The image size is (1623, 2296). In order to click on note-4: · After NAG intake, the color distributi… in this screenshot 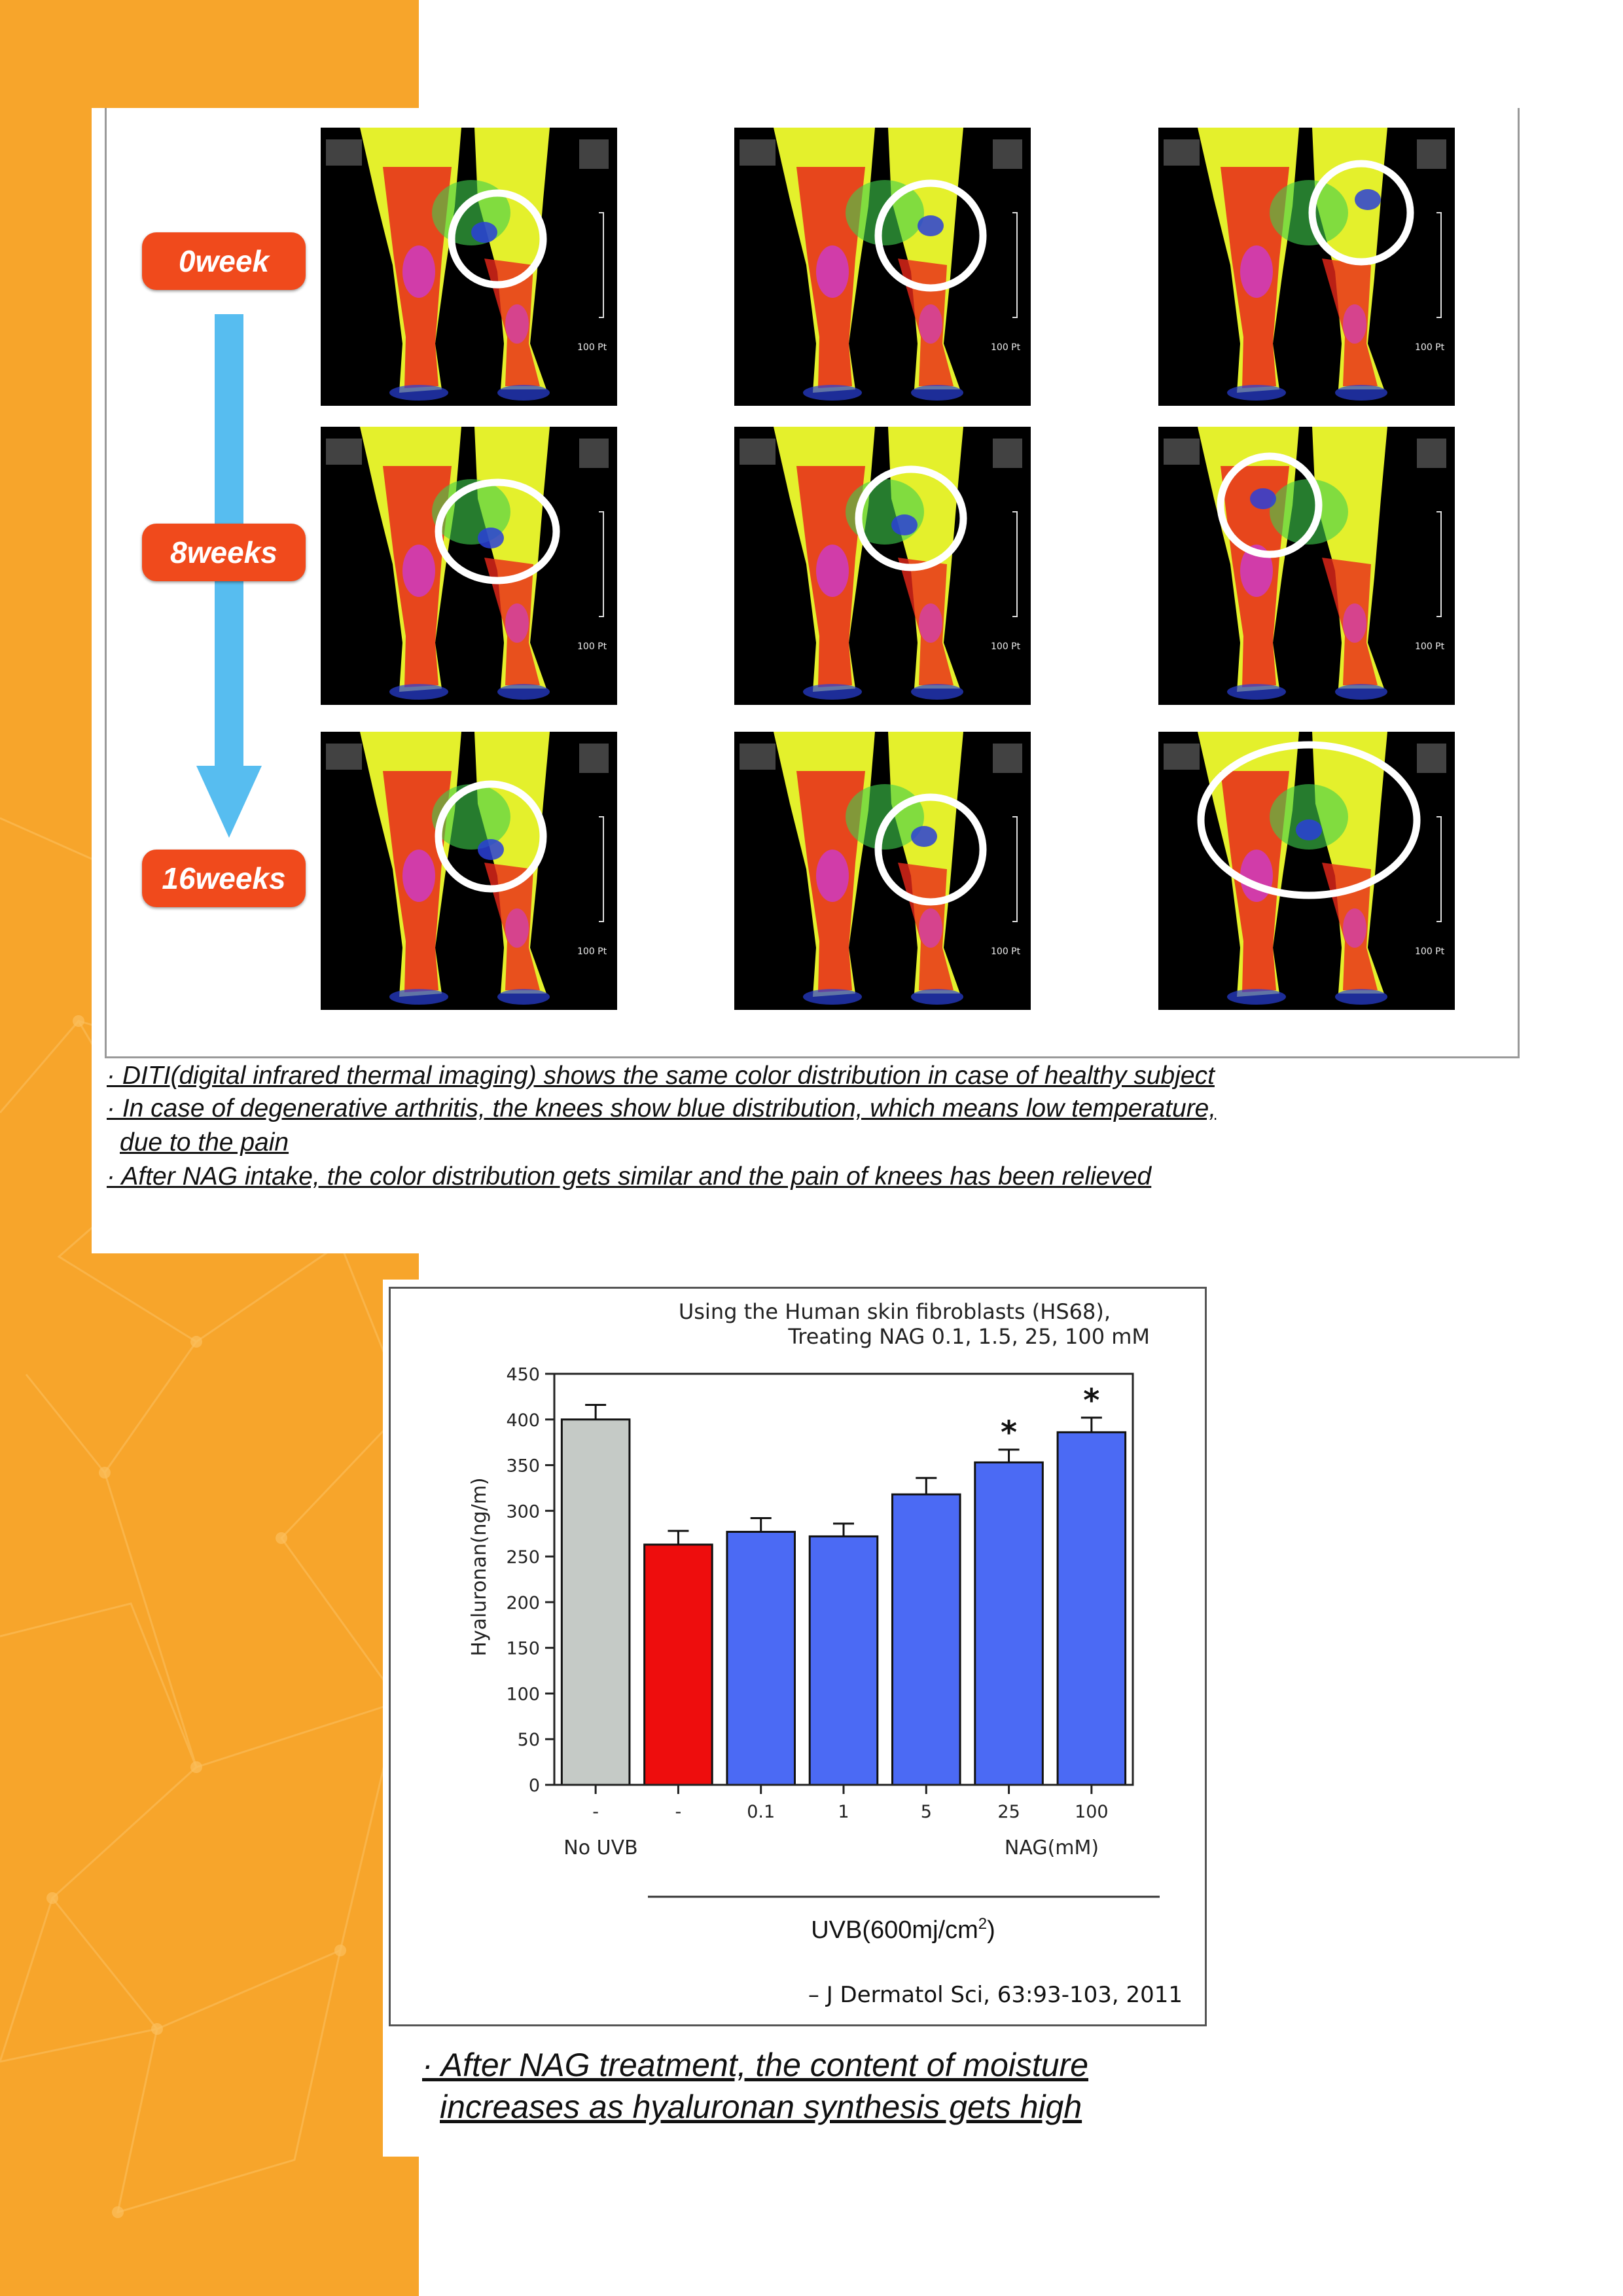, I will do `click(629, 1176)`.